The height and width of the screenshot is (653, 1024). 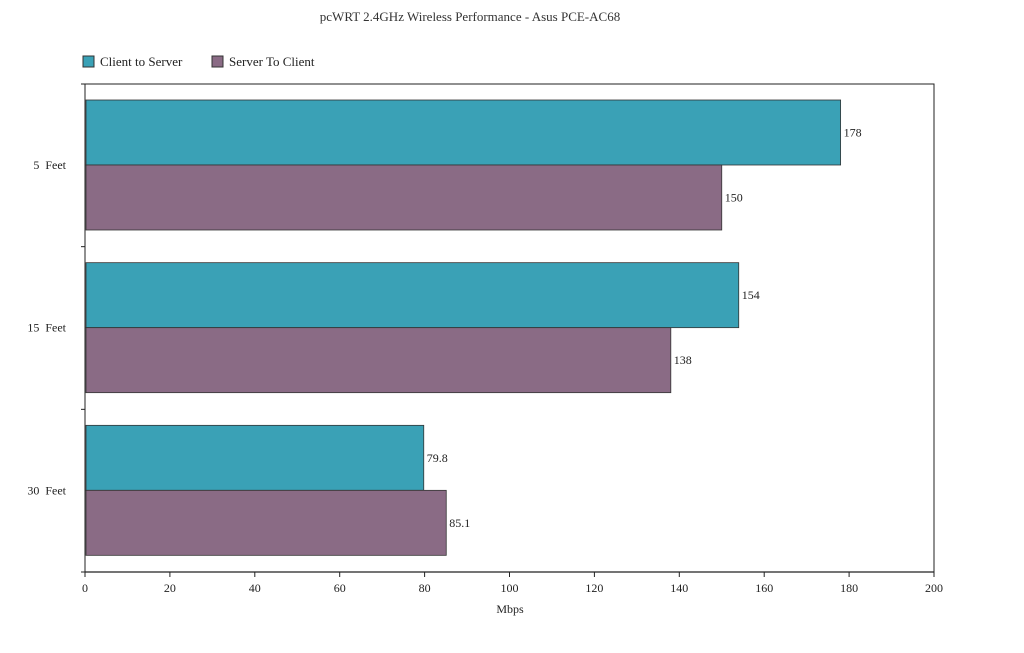 What do you see at coordinates (46, 328) in the screenshot?
I see `y-category-label-15-feet: 15 Feet` at bounding box center [46, 328].